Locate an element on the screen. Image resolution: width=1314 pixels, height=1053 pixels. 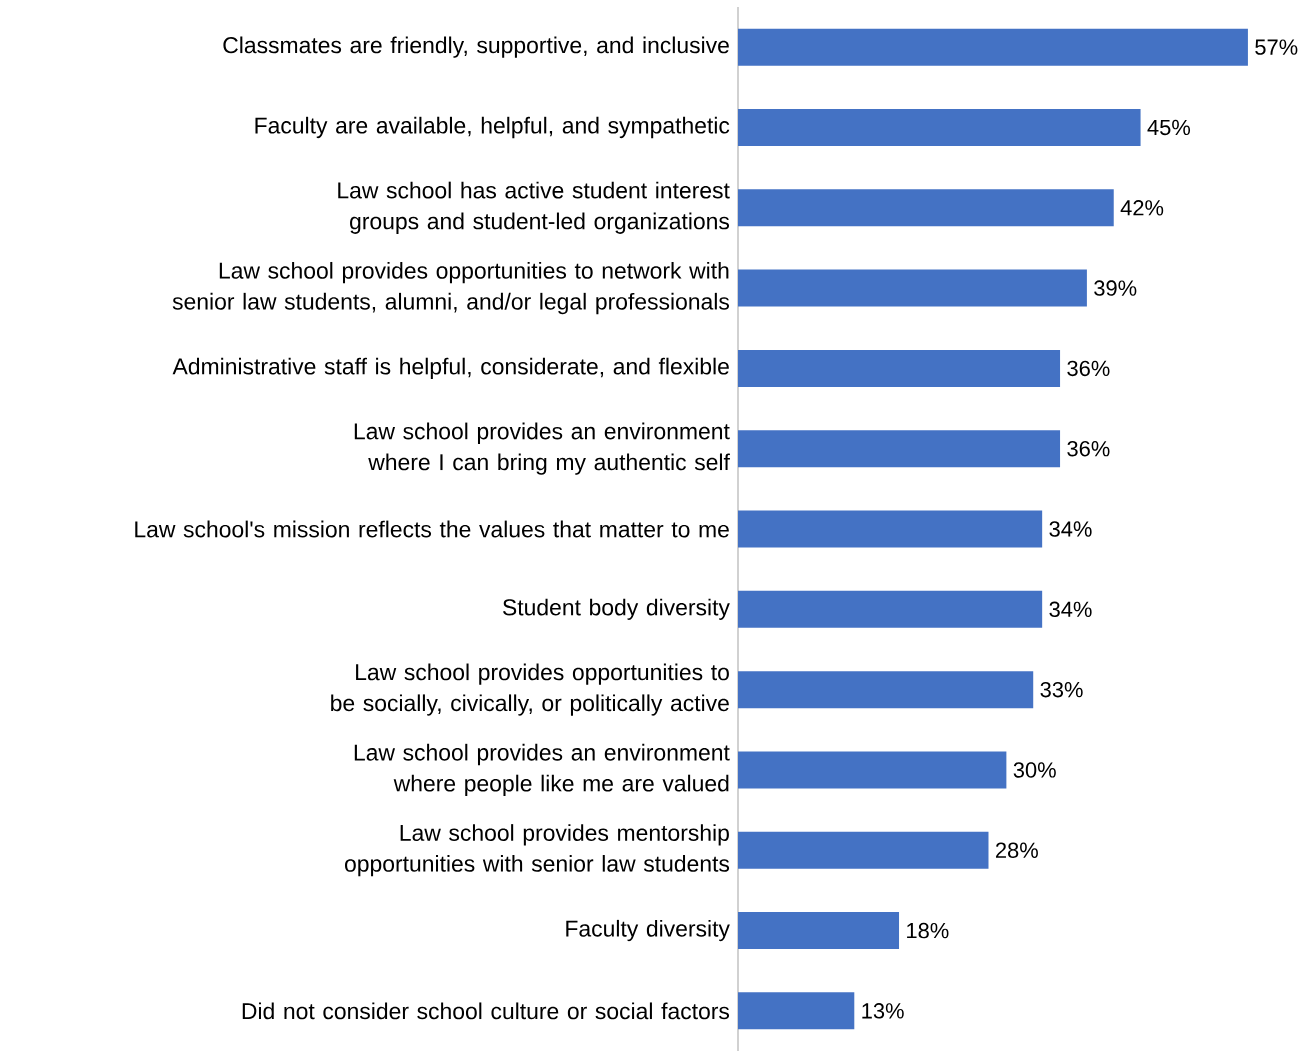
y-tick-label: Law school provides an environment where I can bring my authentic self is located at coordinates (542, 448).